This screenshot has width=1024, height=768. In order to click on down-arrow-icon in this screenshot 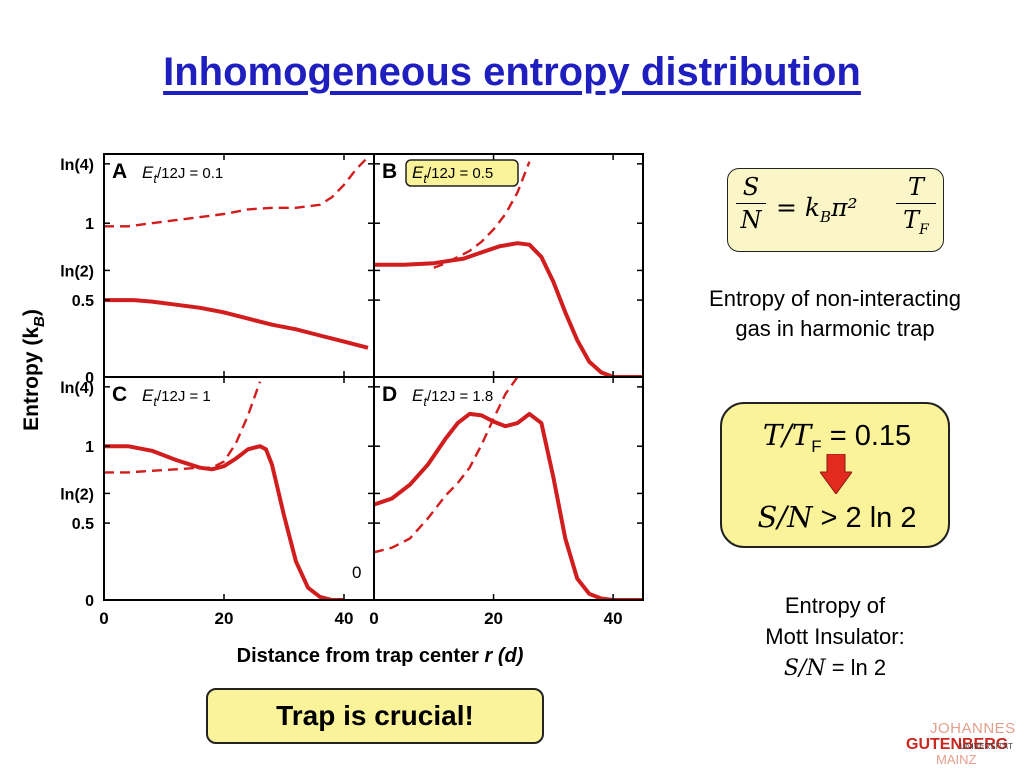, I will do `click(836, 474)`.